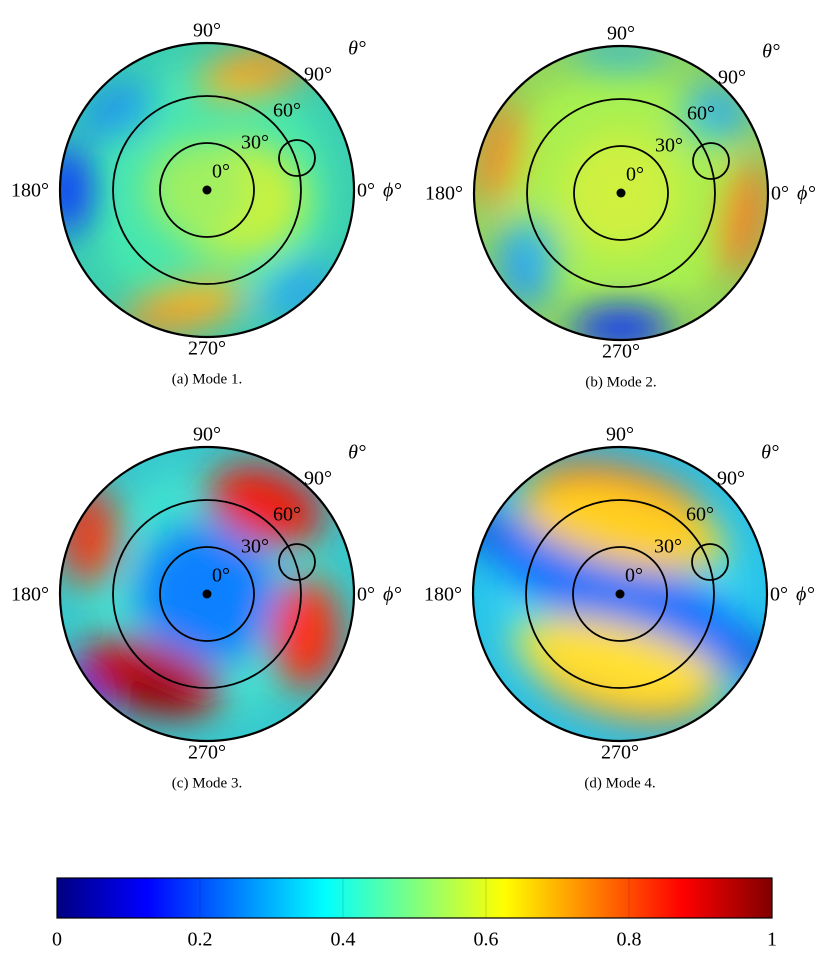 Image resolution: width=830 pixels, height=961 pixels. I want to click on heatmap-field, so click(197, 190).